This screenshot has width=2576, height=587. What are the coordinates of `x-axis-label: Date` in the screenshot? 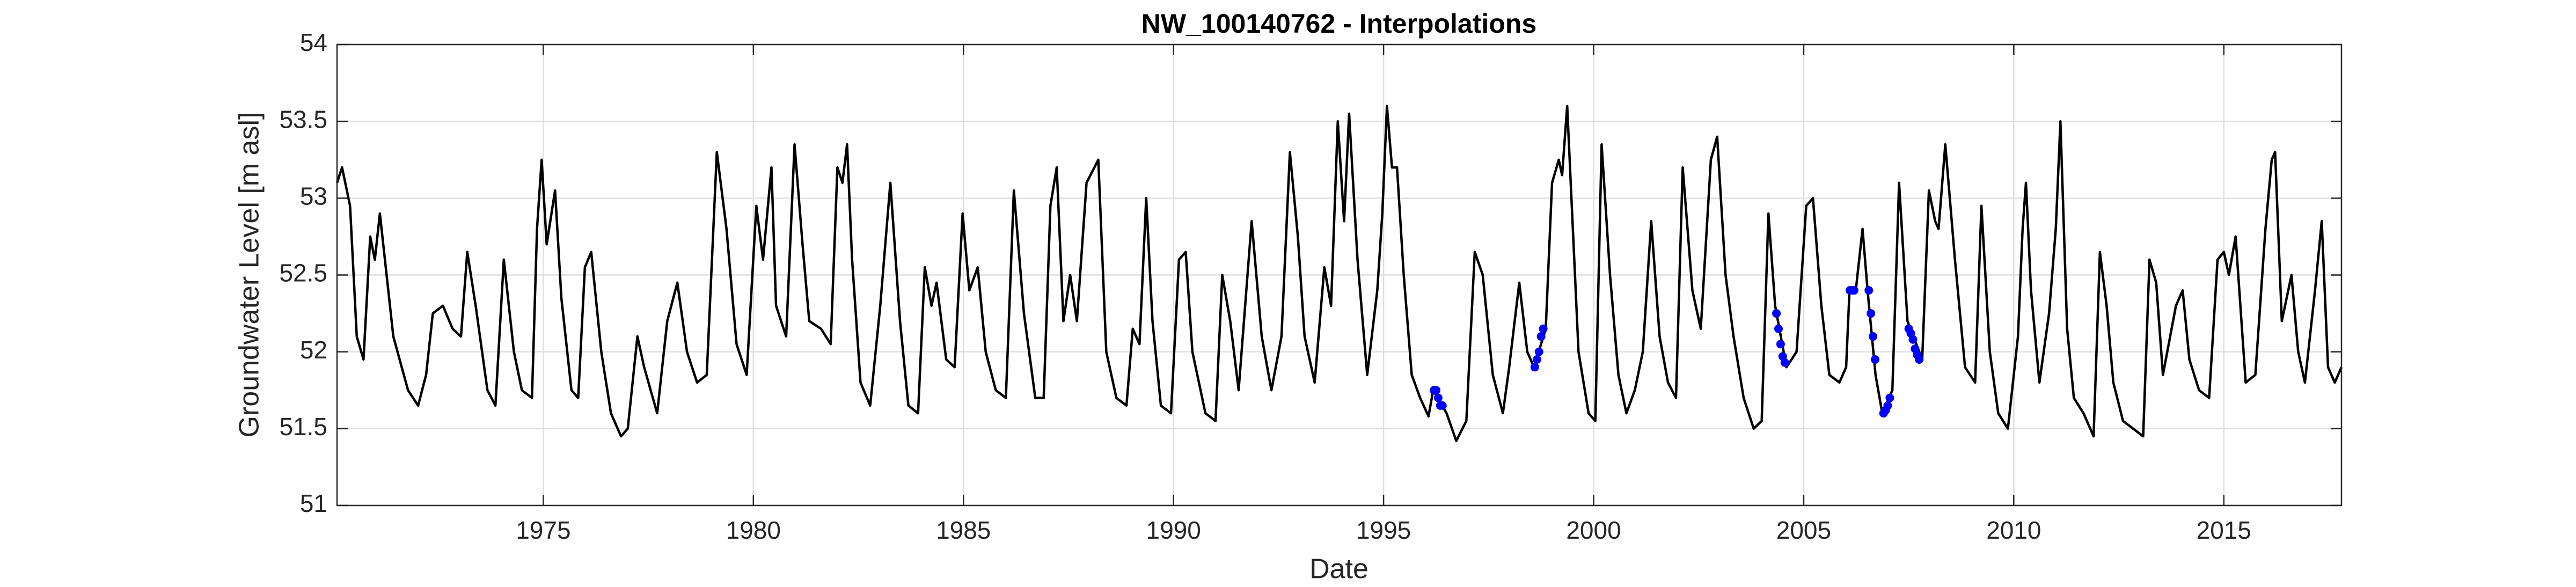 It's located at (1338, 569).